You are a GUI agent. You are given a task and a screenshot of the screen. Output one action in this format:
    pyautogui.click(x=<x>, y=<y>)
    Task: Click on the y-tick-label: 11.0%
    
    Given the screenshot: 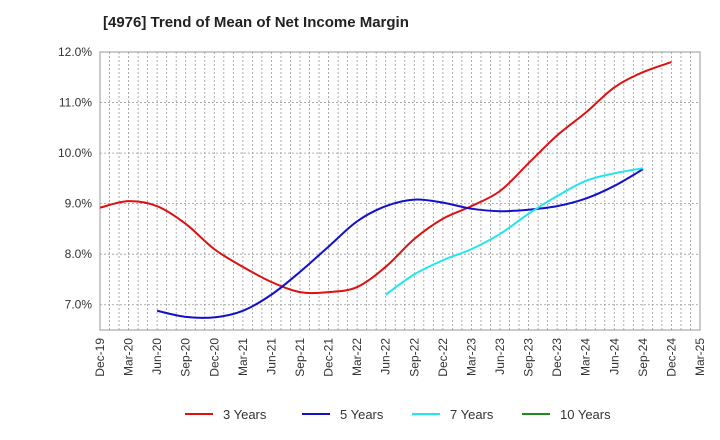 What is the action you would take?
    pyautogui.click(x=75, y=103)
    